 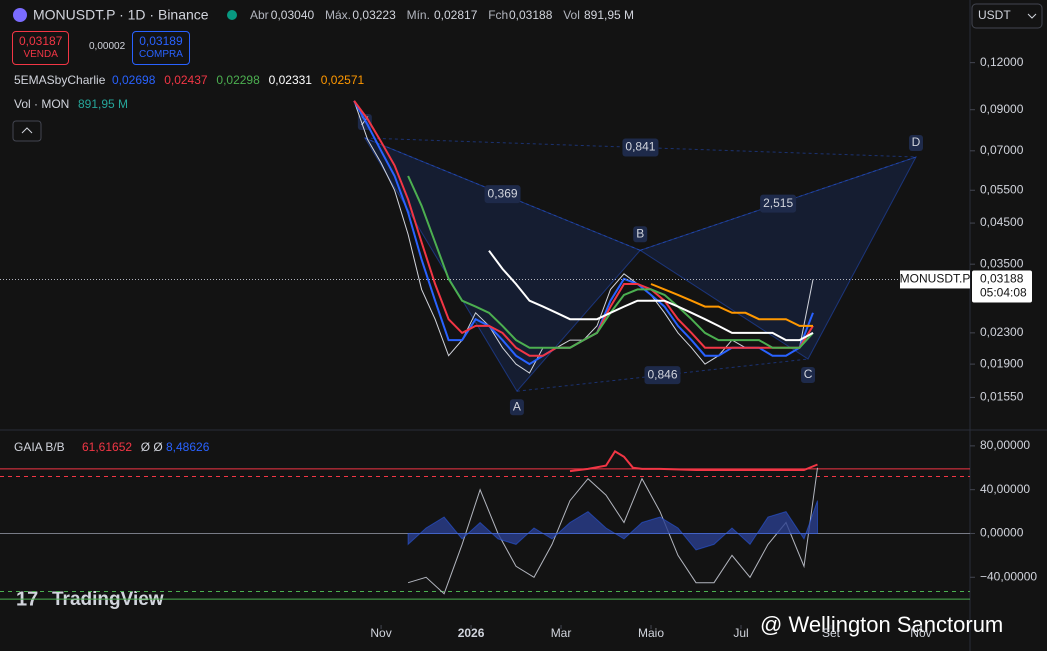 What do you see at coordinates (121, 15) in the screenshot?
I see `symbol: MONUSDT.P · 1D · Binance` at bounding box center [121, 15].